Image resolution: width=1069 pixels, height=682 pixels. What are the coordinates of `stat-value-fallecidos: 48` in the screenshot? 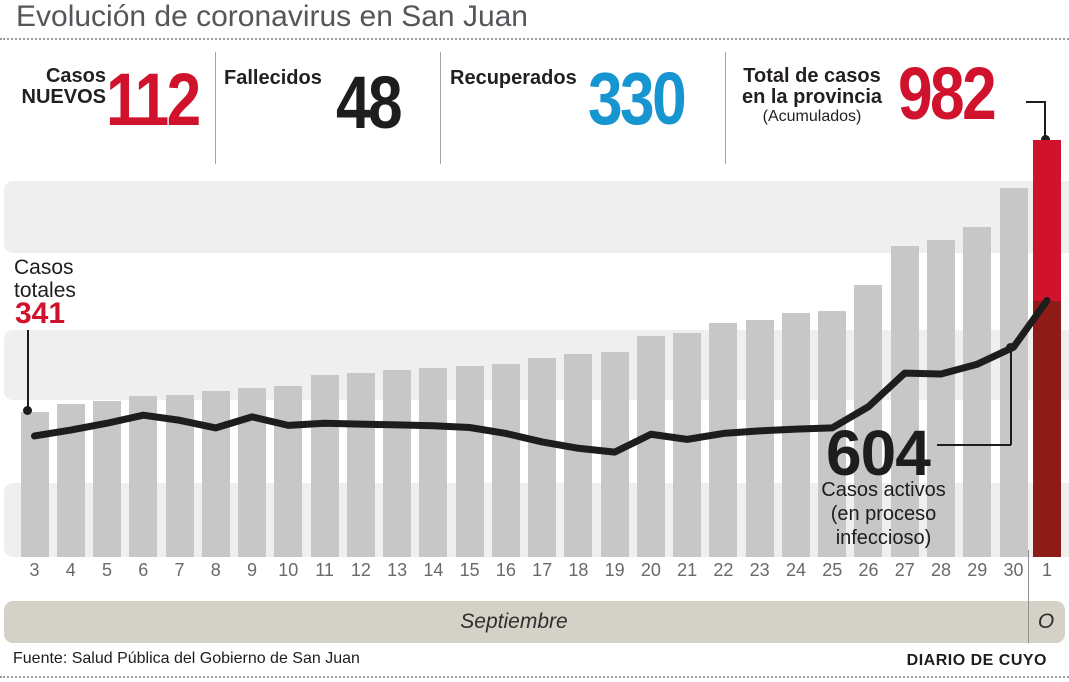 It's located at (369, 102).